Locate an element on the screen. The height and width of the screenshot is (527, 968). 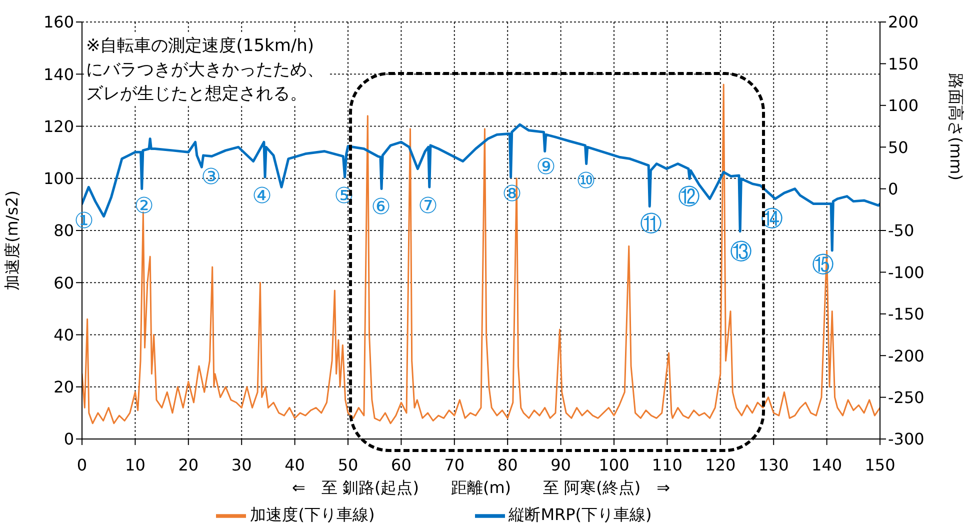
y2-tick-label: 0 is located at coordinates (893, 188).